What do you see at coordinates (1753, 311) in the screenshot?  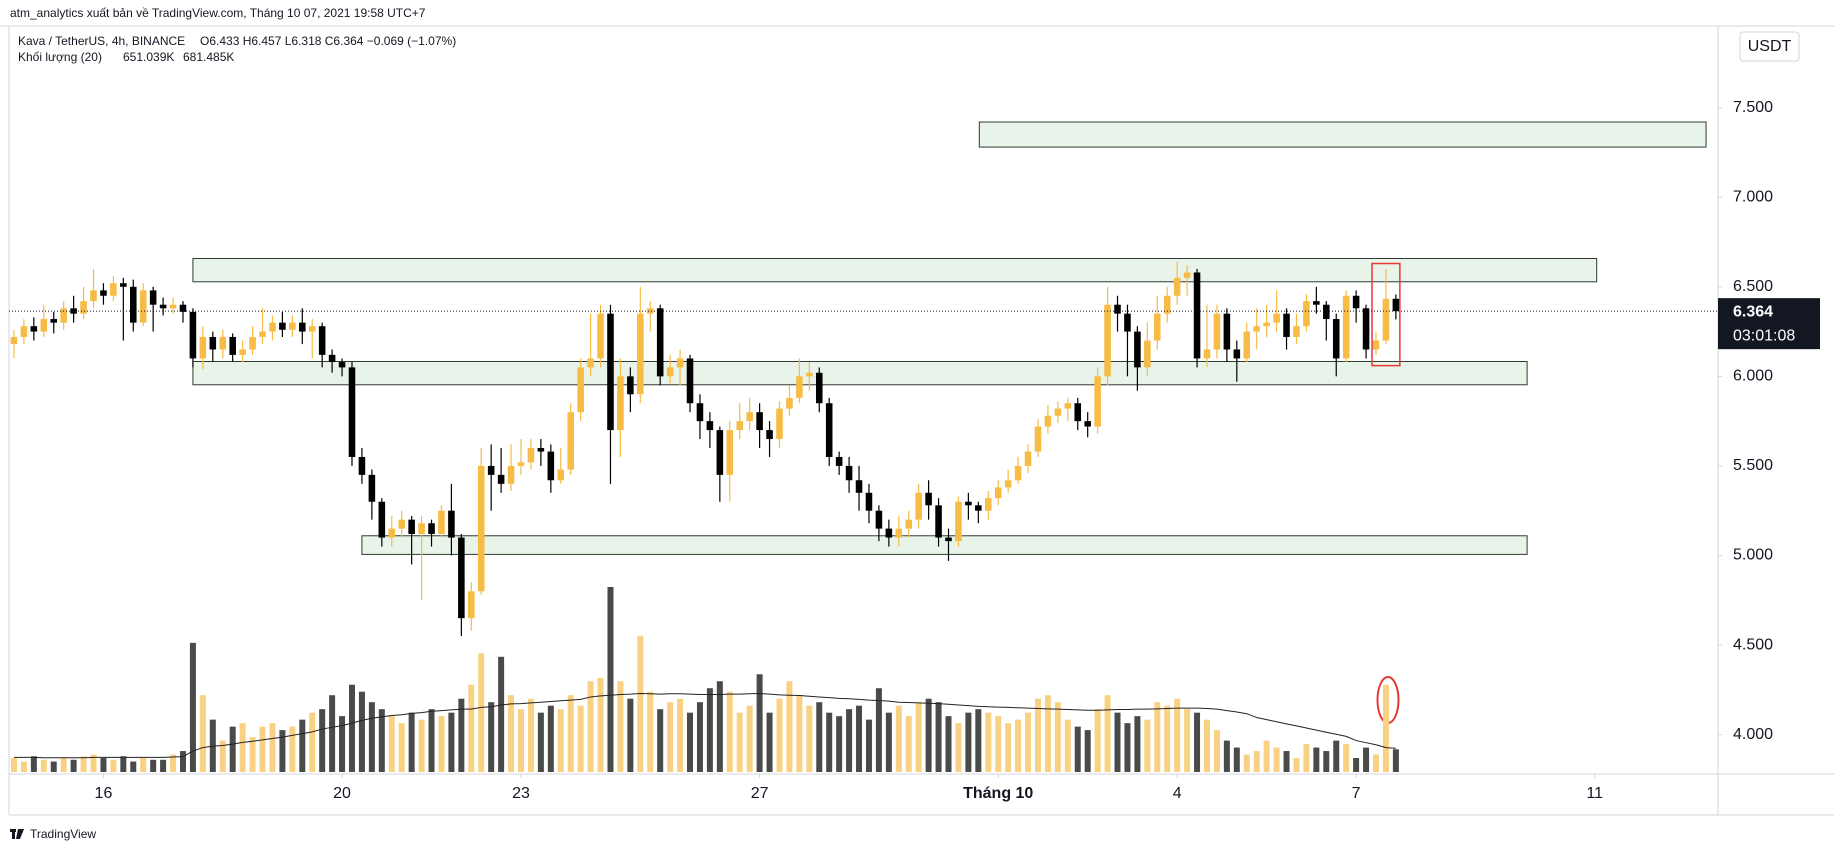 I see `last-price-label: 6.364` at bounding box center [1753, 311].